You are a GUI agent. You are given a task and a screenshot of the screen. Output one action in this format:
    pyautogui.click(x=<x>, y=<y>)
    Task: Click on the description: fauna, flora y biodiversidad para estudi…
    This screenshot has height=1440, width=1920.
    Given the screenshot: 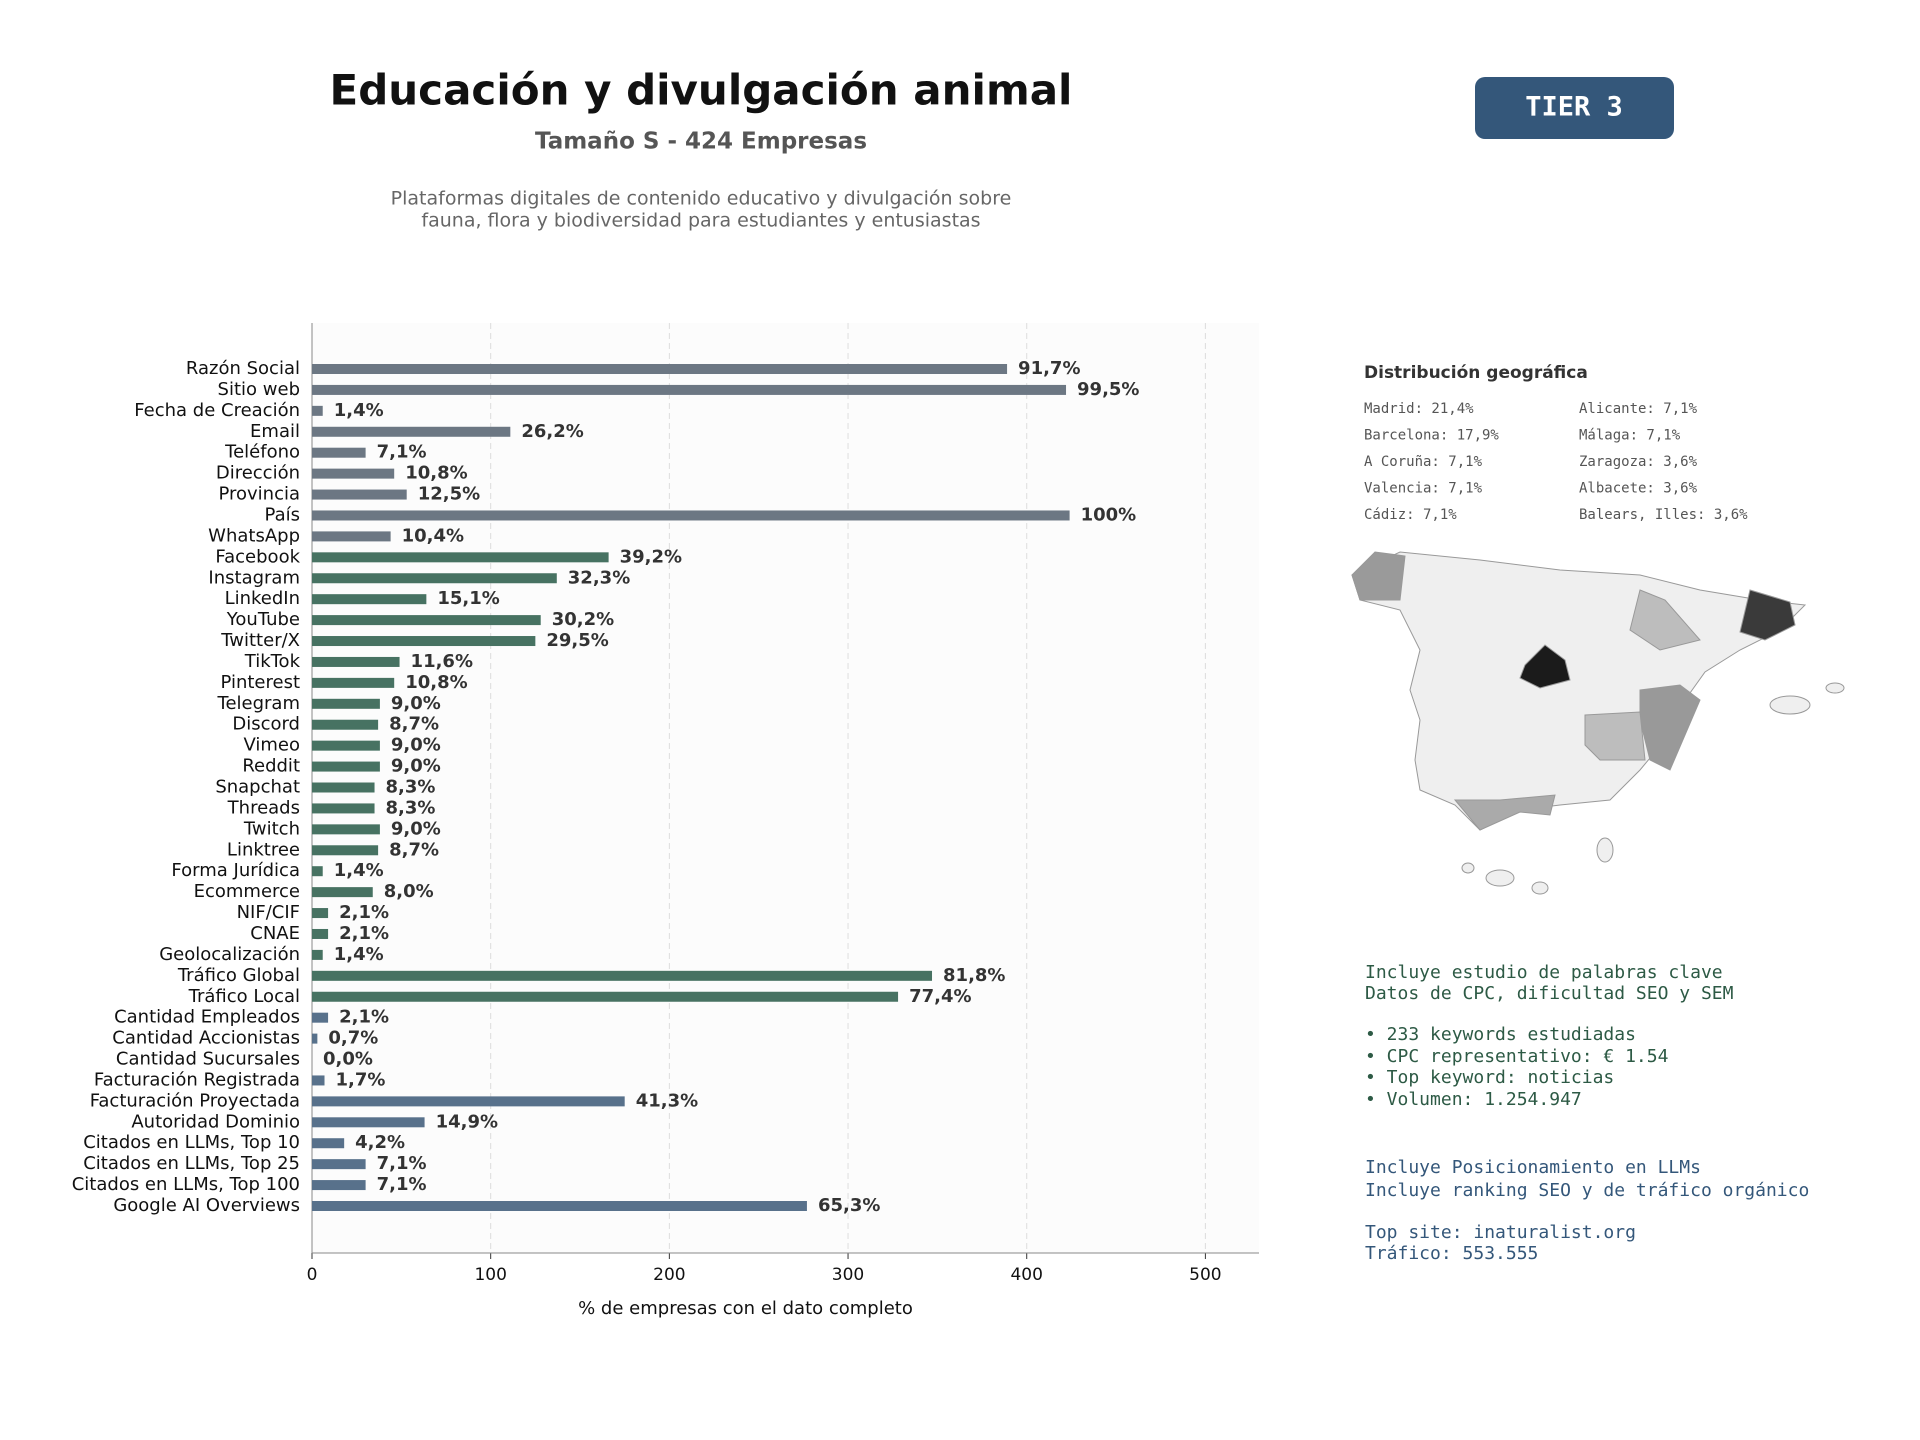 What is the action you would take?
    pyautogui.click(x=700, y=221)
    